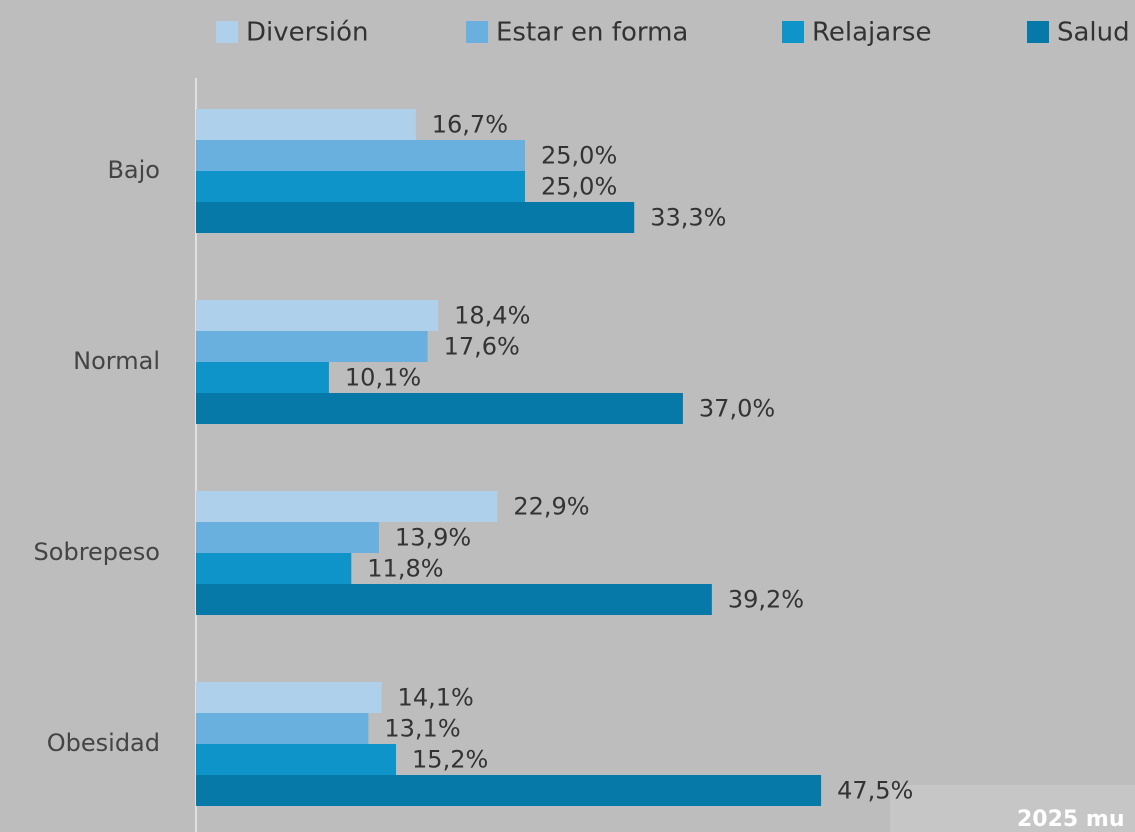 The width and height of the screenshot is (1135, 832). Describe the element at coordinates (492, 316) in the screenshot. I see `value-label: 18,4%` at that location.